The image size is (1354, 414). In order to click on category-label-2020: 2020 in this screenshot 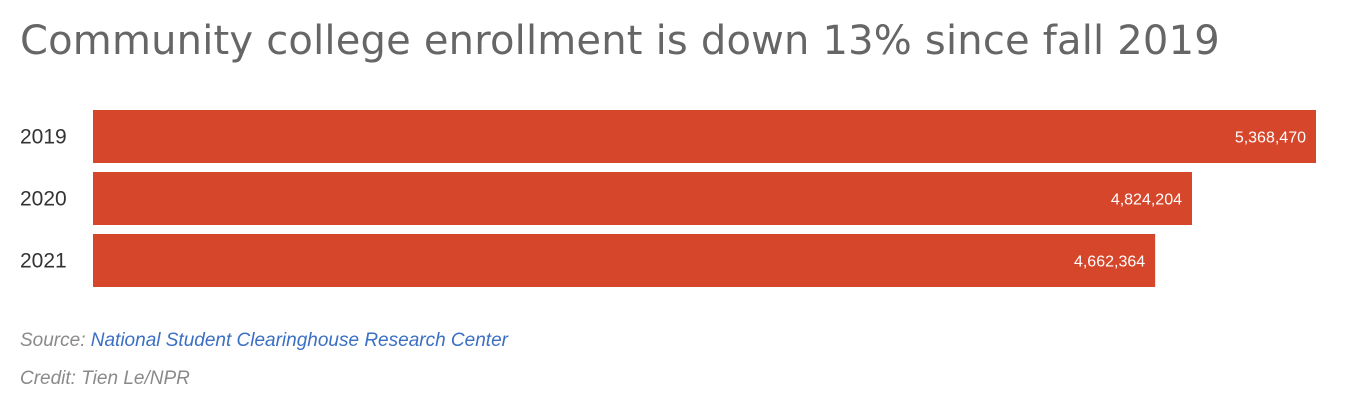, I will do `click(43, 199)`.